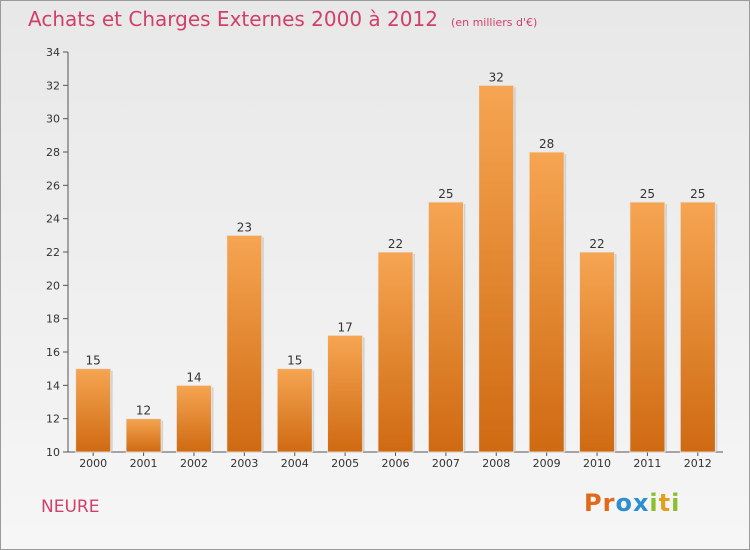 The width and height of the screenshot is (750, 550). What do you see at coordinates (53, 119) in the screenshot?
I see `y-tick-label: 30` at bounding box center [53, 119].